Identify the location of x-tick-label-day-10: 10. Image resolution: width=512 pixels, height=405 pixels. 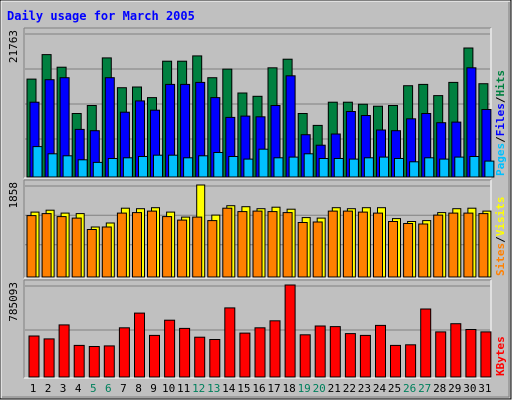
(168, 388).